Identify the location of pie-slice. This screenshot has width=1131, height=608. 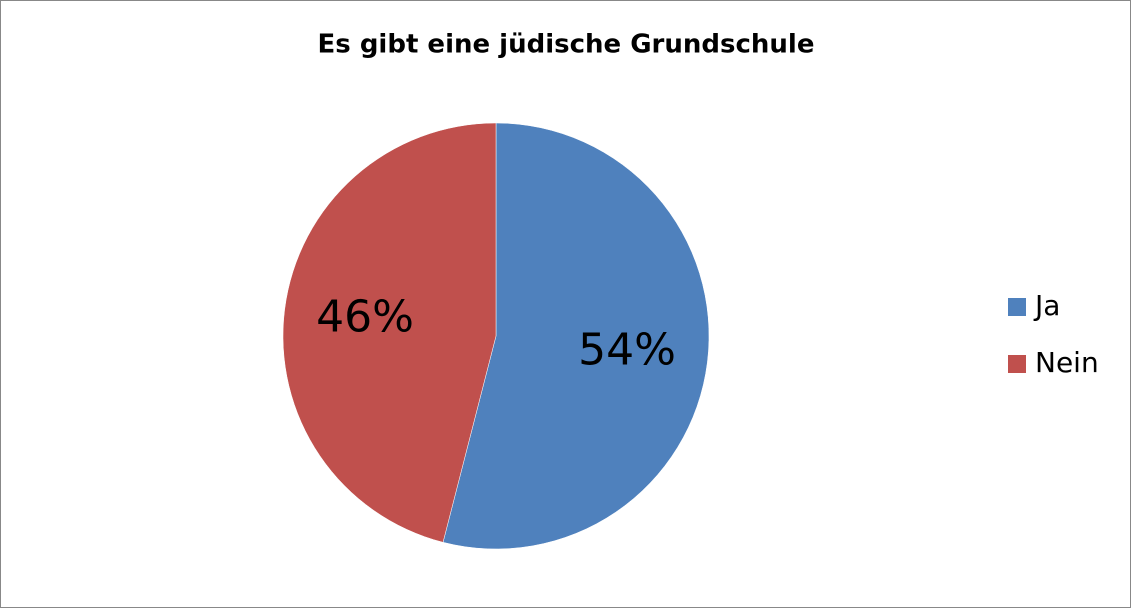
(389, 332).